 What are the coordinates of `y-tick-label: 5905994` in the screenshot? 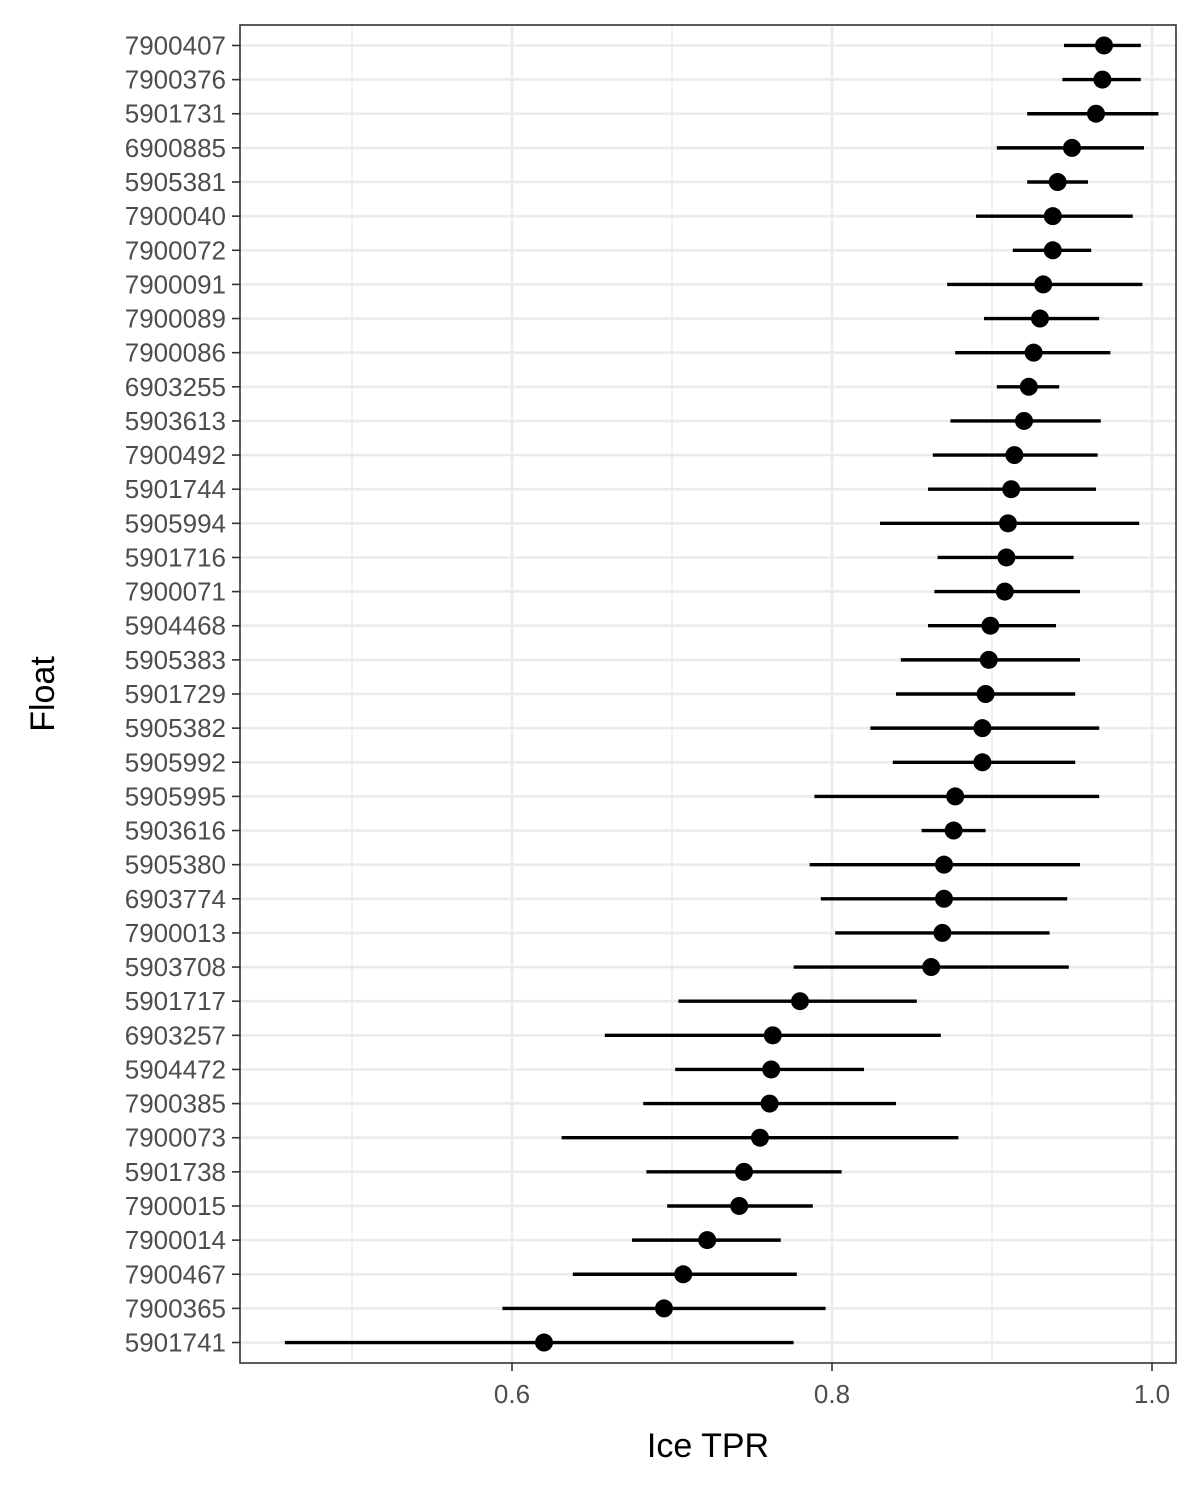 It's located at (175, 523).